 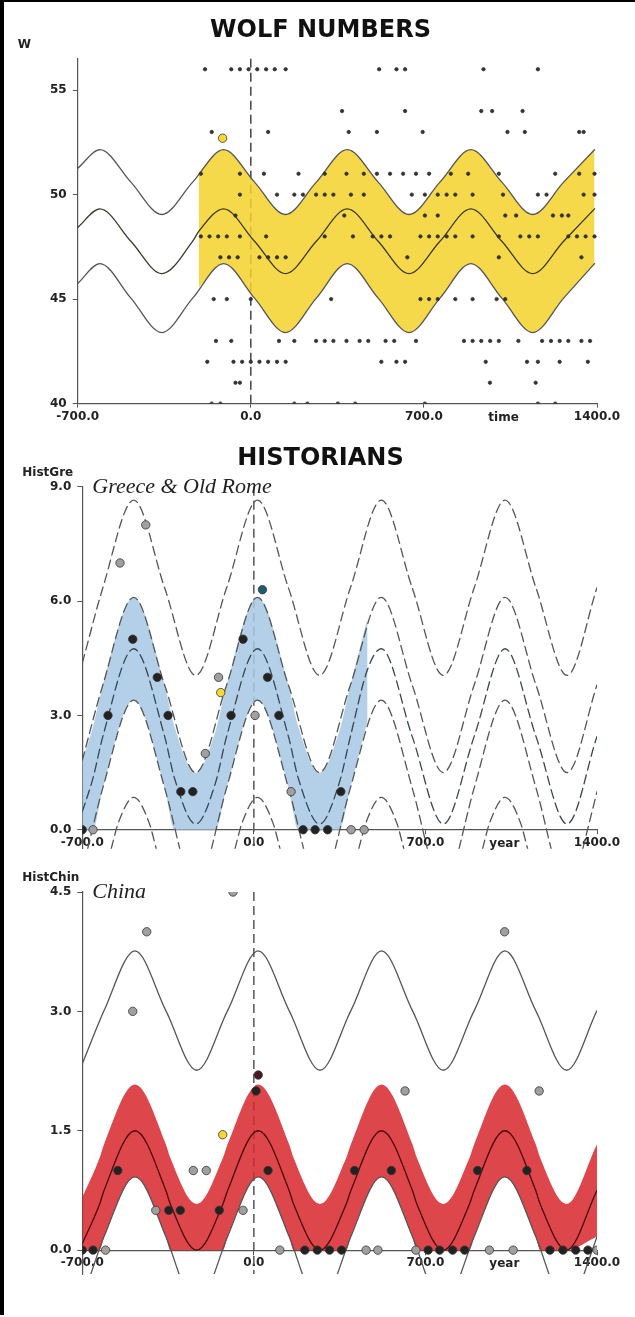 What do you see at coordinates (24, 43) in the screenshot?
I see `y-axis-title: W` at bounding box center [24, 43].